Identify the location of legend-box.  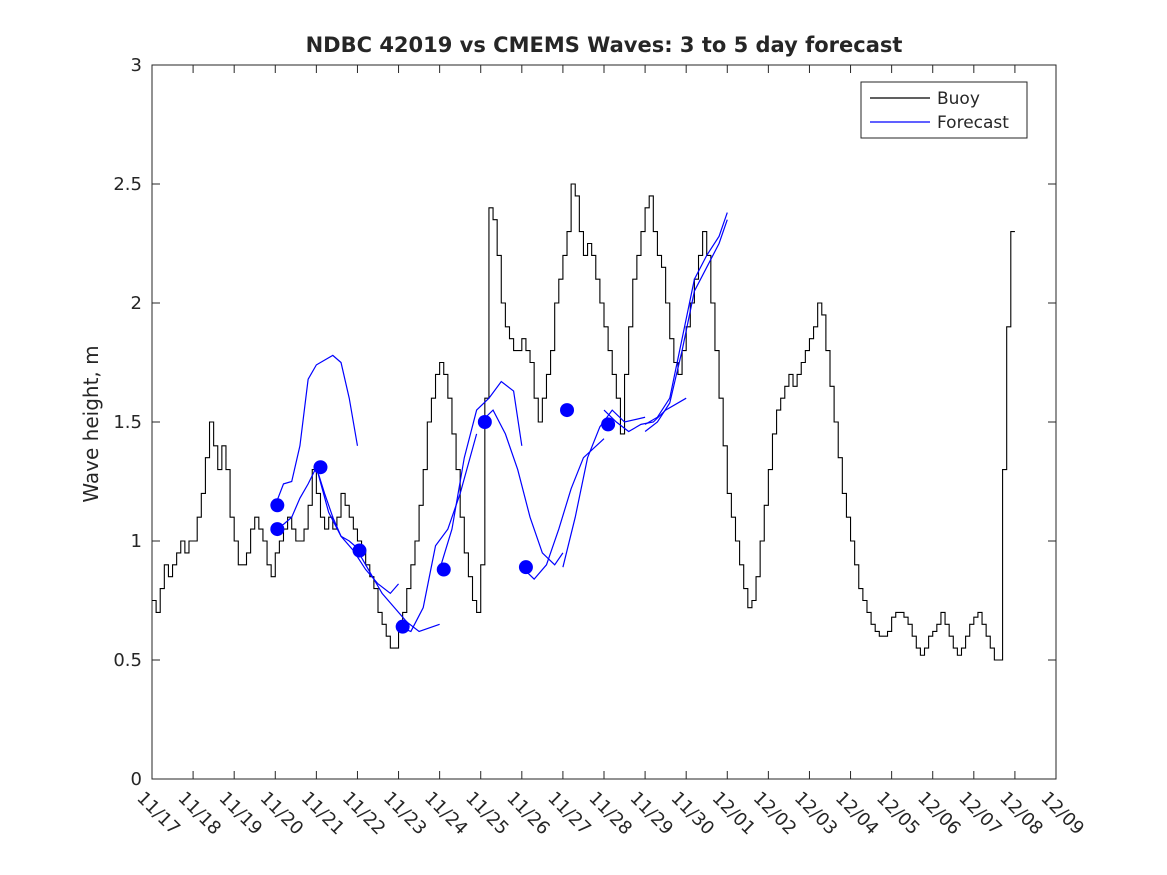
(944, 110).